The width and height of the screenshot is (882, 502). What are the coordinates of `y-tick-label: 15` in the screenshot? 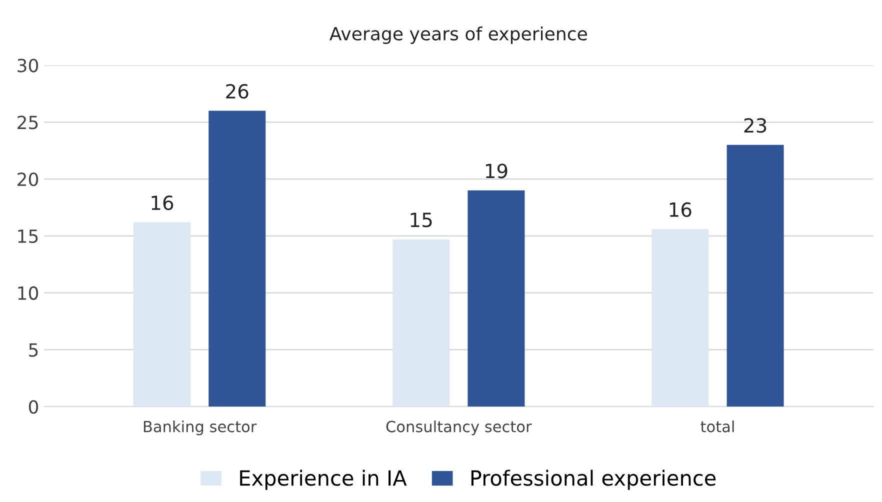 It's located at (28, 237).